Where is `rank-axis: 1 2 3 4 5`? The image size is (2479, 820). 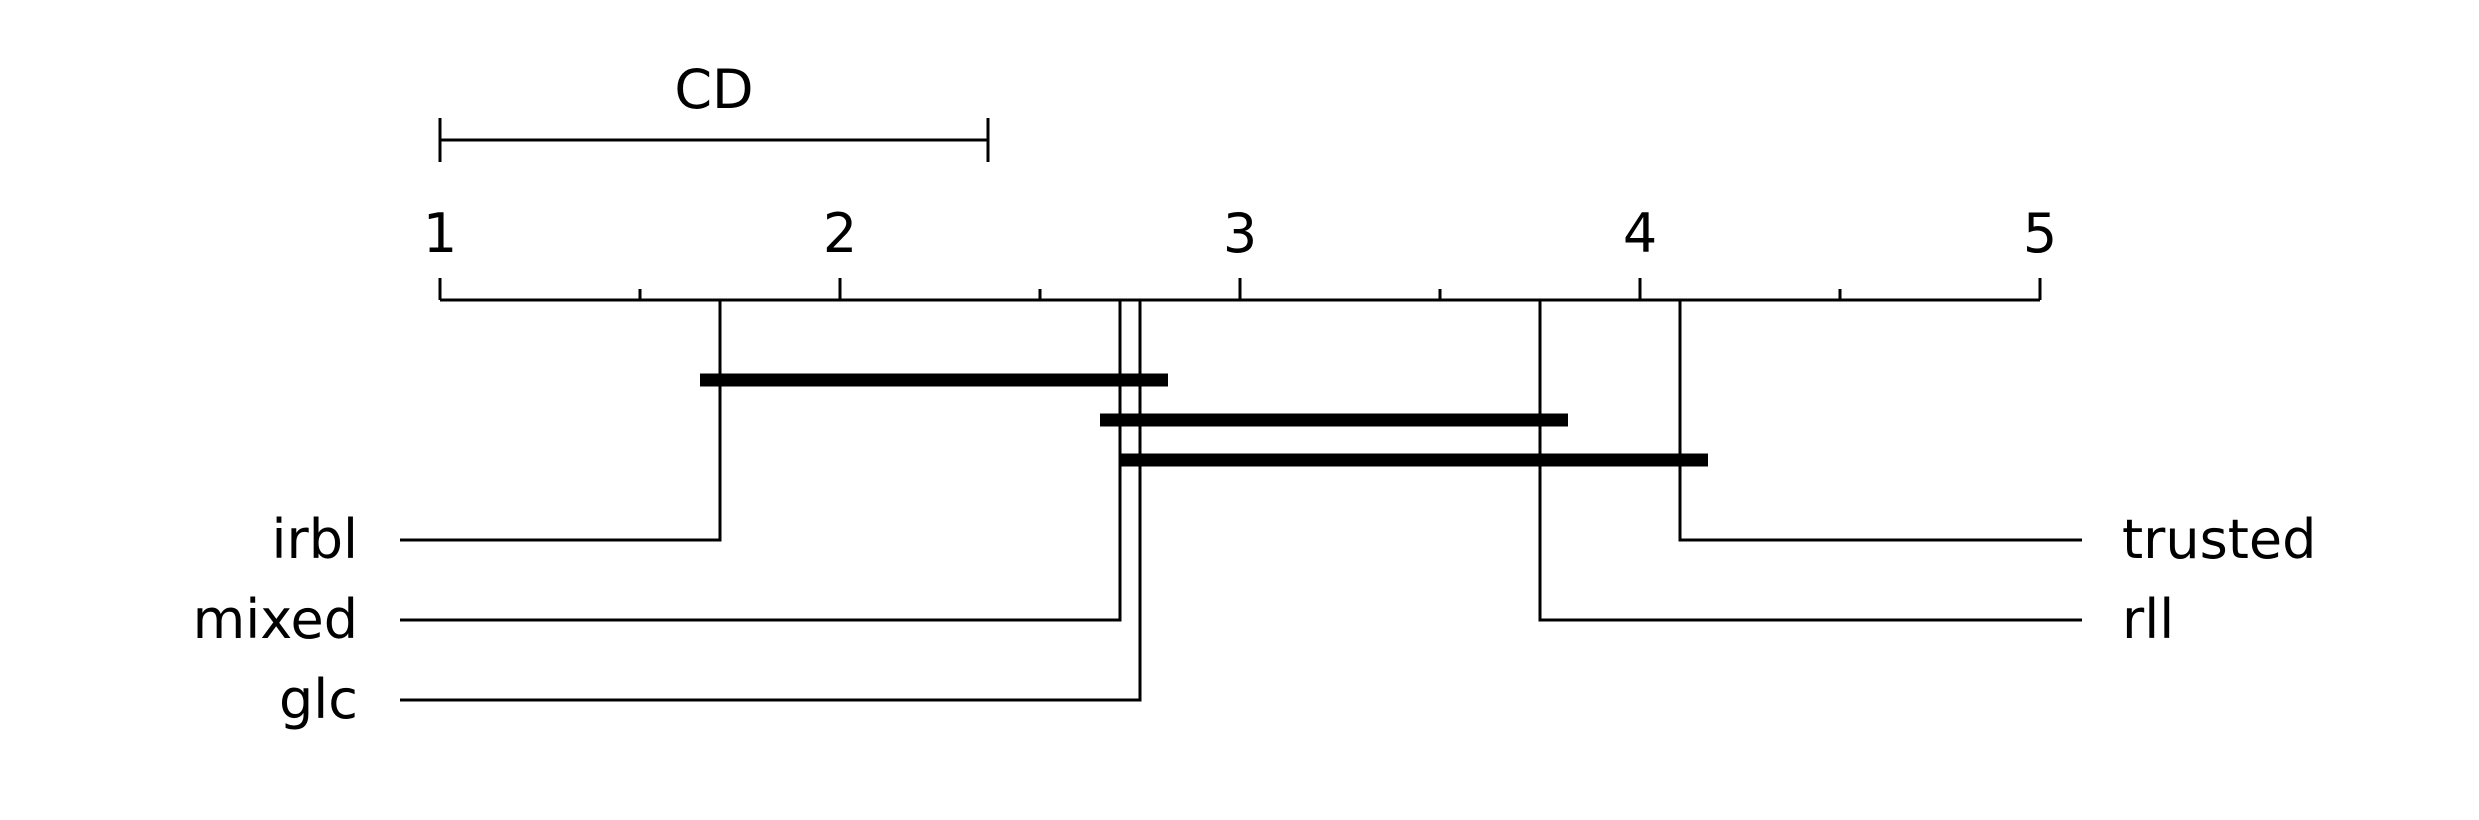 rank-axis: 1 2 3 4 5 is located at coordinates (1240, 252).